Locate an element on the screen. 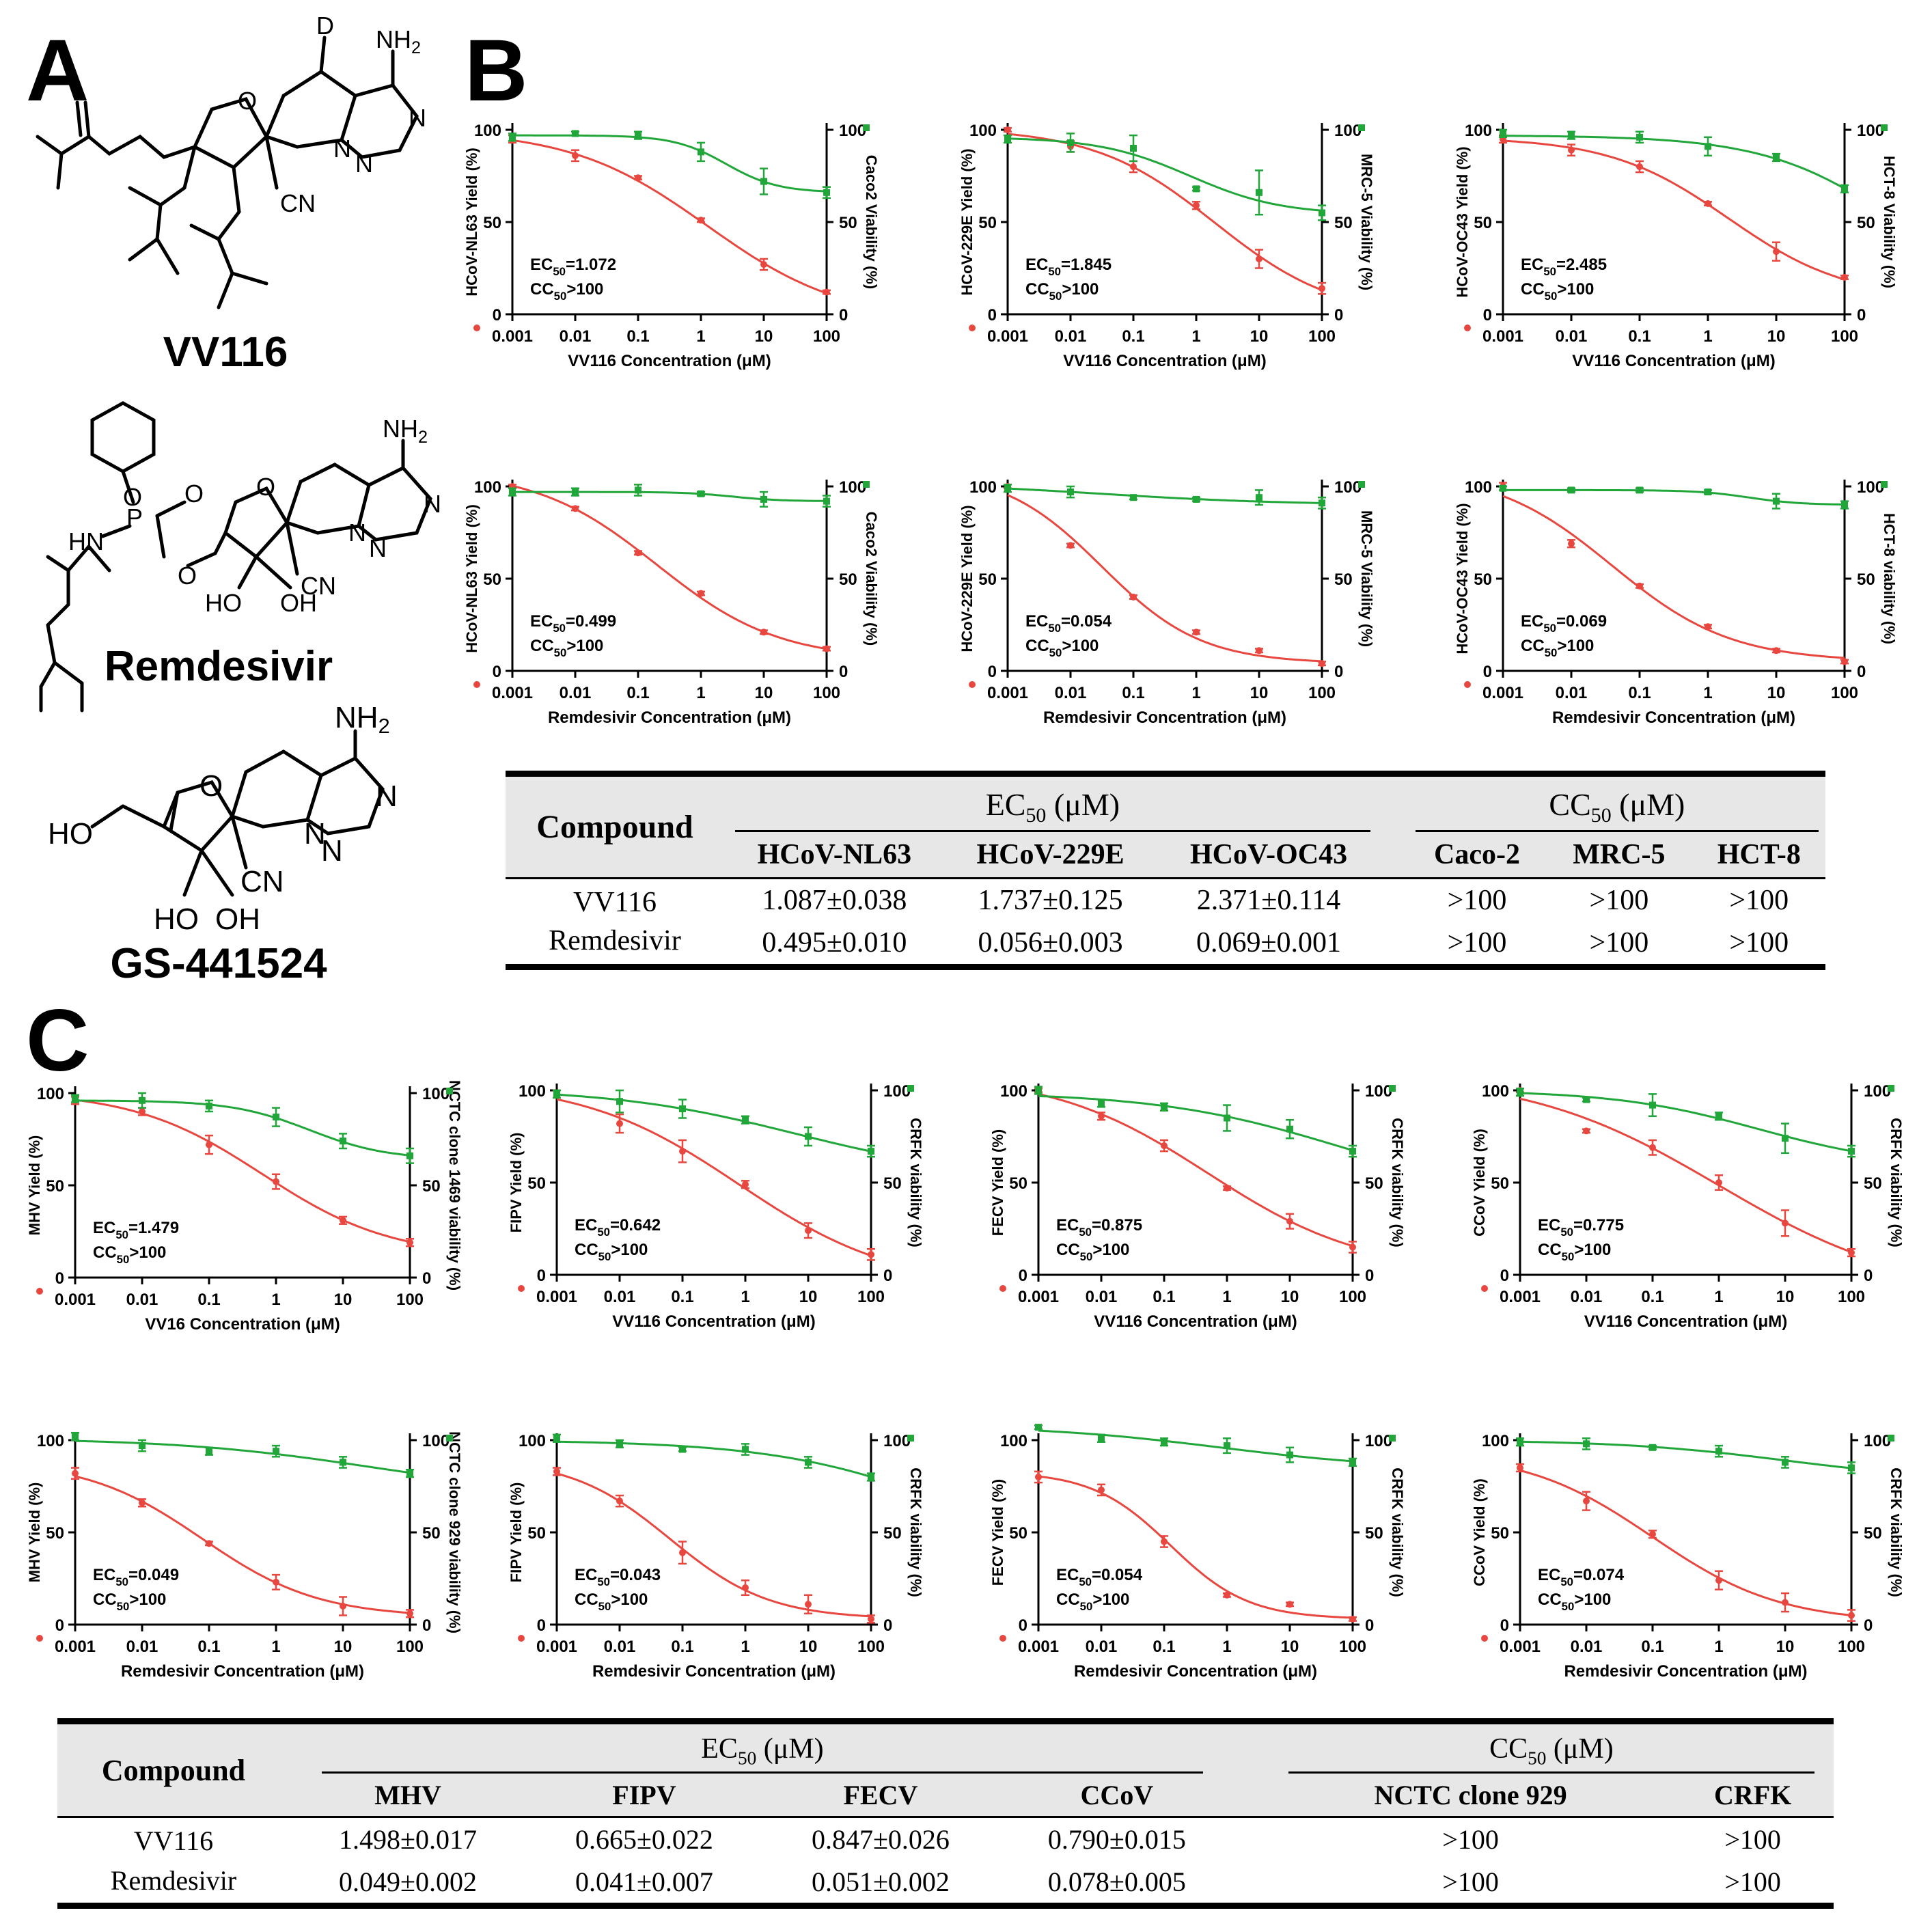 This screenshot has height=1917, width=1932. x-tick-label: 10 is located at coordinates (1777, 693).